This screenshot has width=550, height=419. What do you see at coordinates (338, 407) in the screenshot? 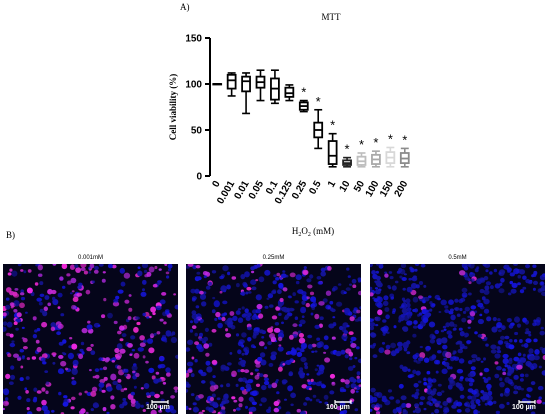
I see `scale-bar-label-2: 100 µm` at bounding box center [338, 407].